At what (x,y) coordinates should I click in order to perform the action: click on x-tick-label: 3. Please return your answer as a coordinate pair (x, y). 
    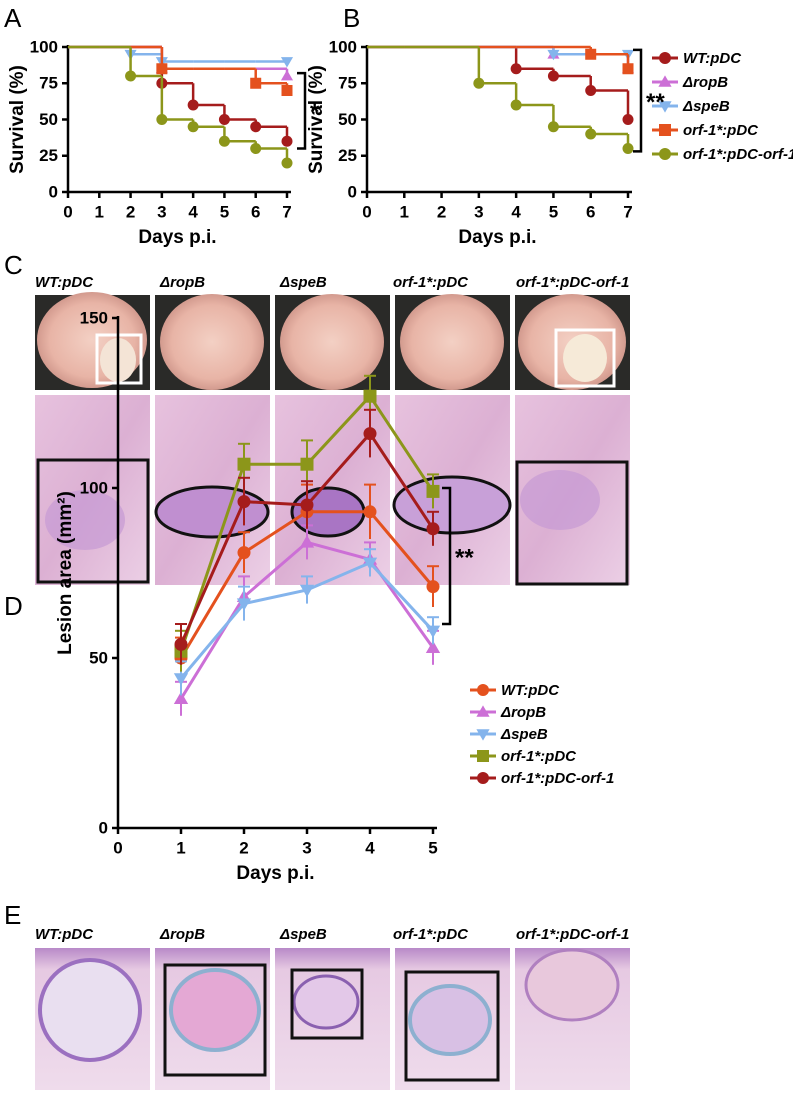
    Looking at the image, I should click on (478, 211).